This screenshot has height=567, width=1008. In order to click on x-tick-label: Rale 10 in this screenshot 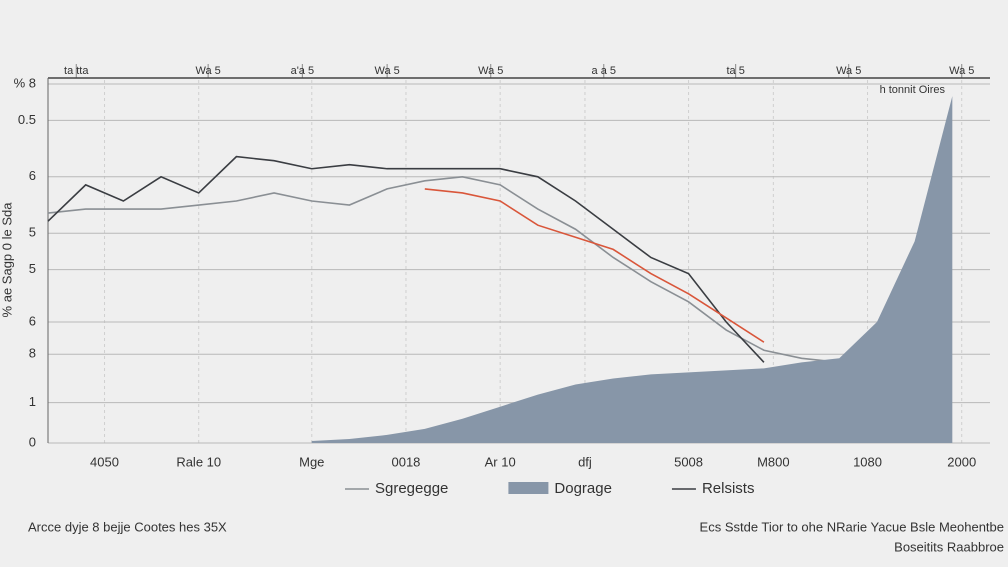, I will do `click(198, 461)`.